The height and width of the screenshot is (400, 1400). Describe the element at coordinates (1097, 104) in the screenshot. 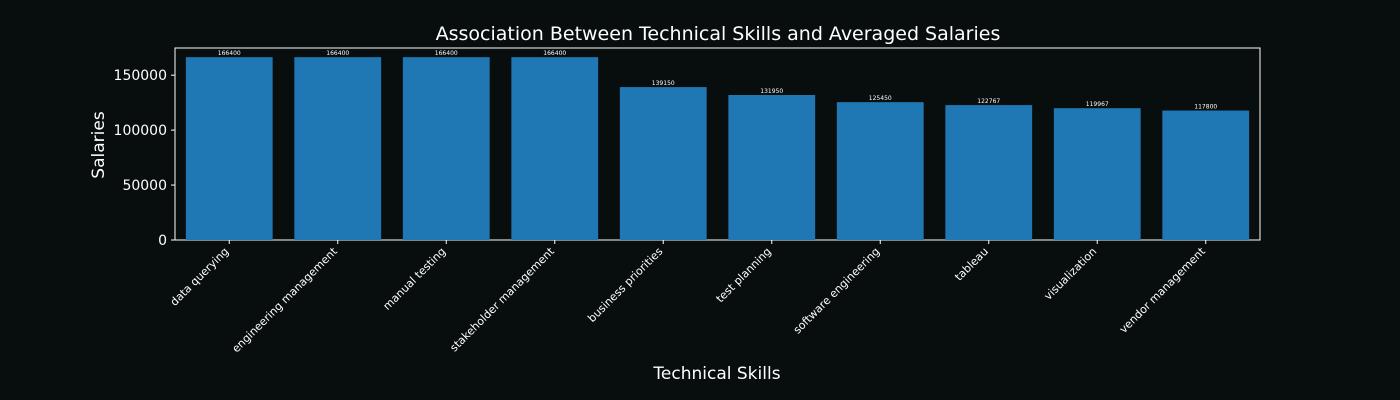

I see `data-label: 119967` at that location.